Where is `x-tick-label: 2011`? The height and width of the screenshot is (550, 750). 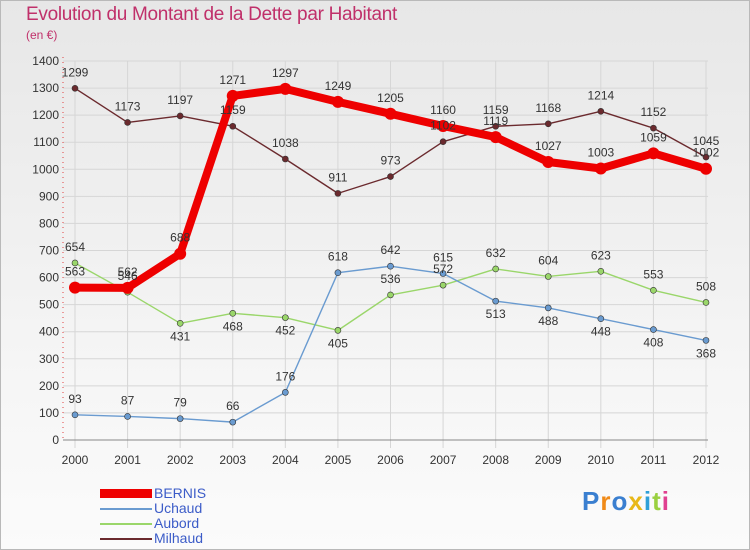
x-tick-label: 2011 is located at coordinates (654, 460).